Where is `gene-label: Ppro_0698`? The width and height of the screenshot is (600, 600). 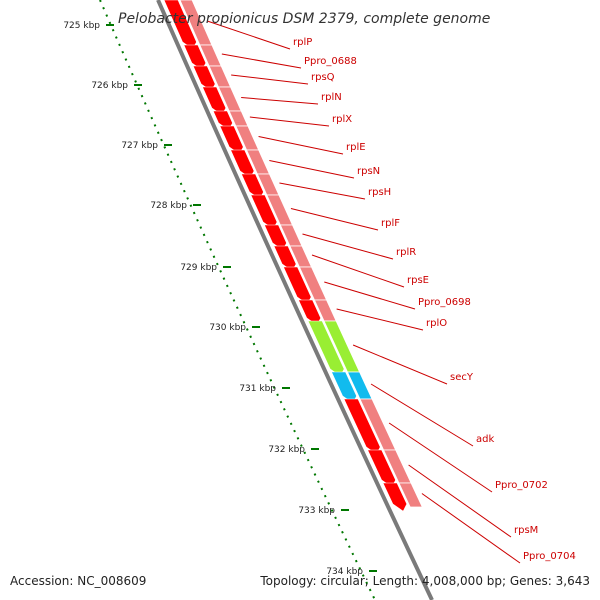 gene-label: Ppro_0698 is located at coordinates (444, 302).